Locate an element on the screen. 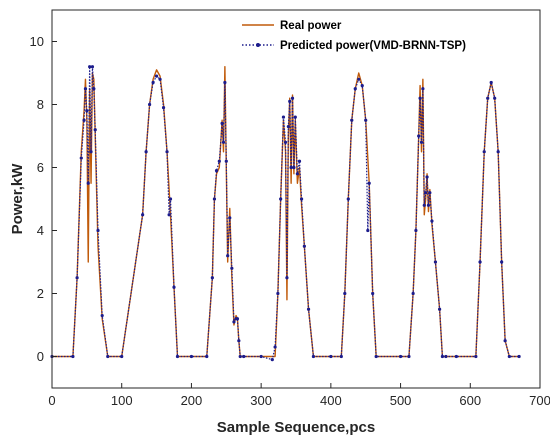  x-tick-label: 200 is located at coordinates (192, 400).